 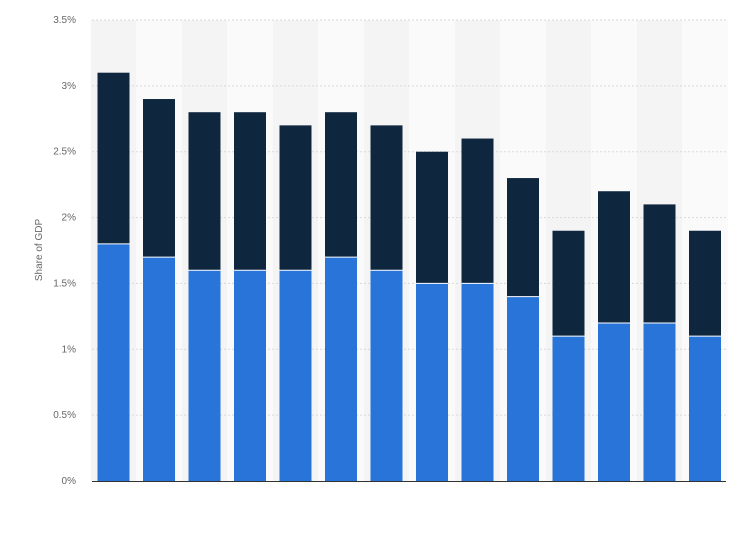 What do you see at coordinates (39, 250) in the screenshot?
I see `y-axis-title: Share of GDP` at bounding box center [39, 250].